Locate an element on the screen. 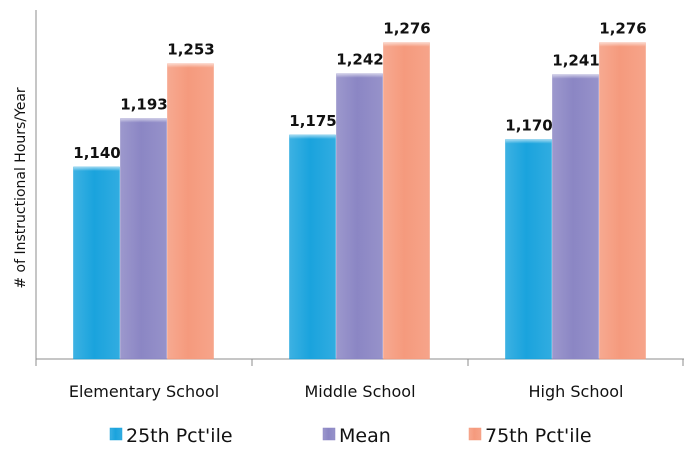  legend-label: 25th Pct'ile is located at coordinates (179, 436).